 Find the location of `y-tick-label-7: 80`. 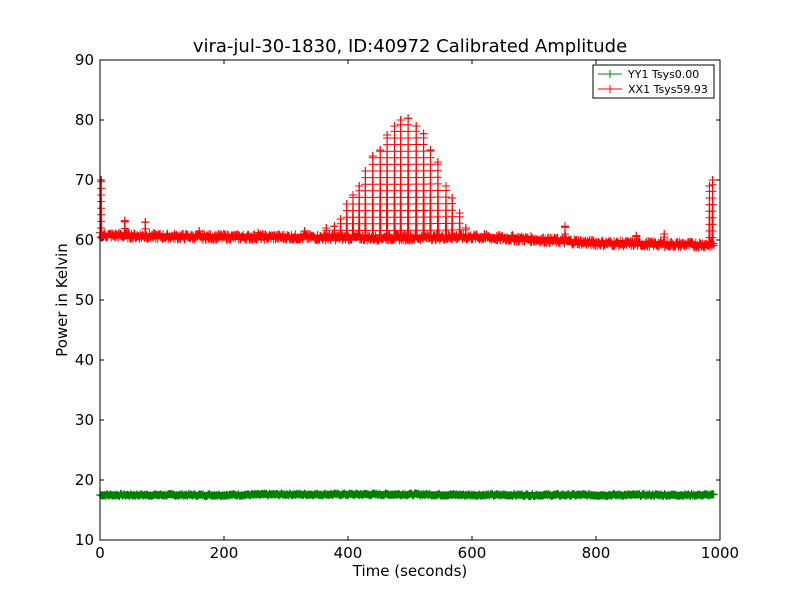

y-tick-label-7: 80 is located at coordinates (84, 120).